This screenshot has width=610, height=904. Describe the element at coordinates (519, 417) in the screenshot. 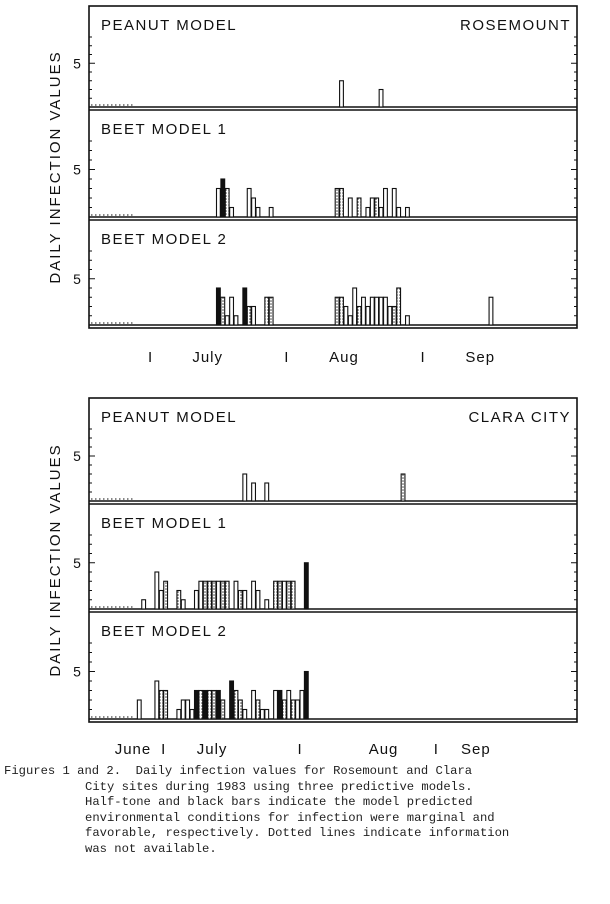

I see `site-name: CLARA CITY` at that location.